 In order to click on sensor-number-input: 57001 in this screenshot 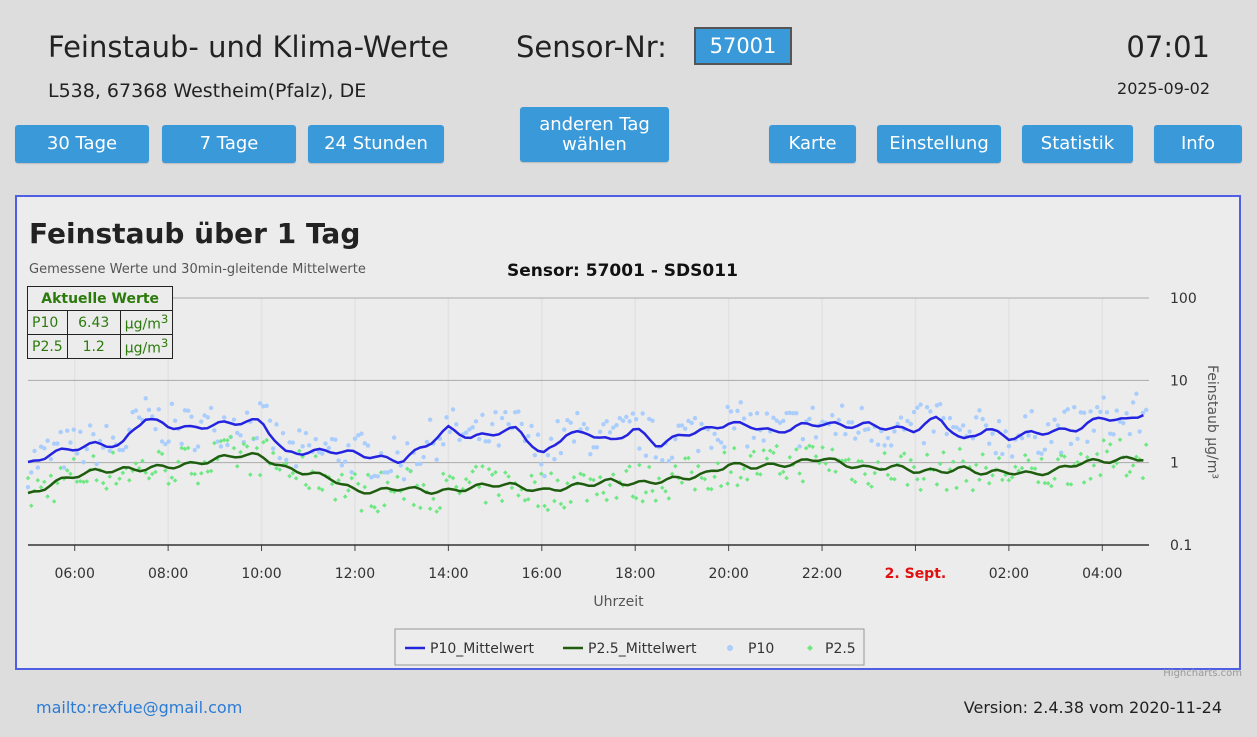, I will do `click(743, 46)`.